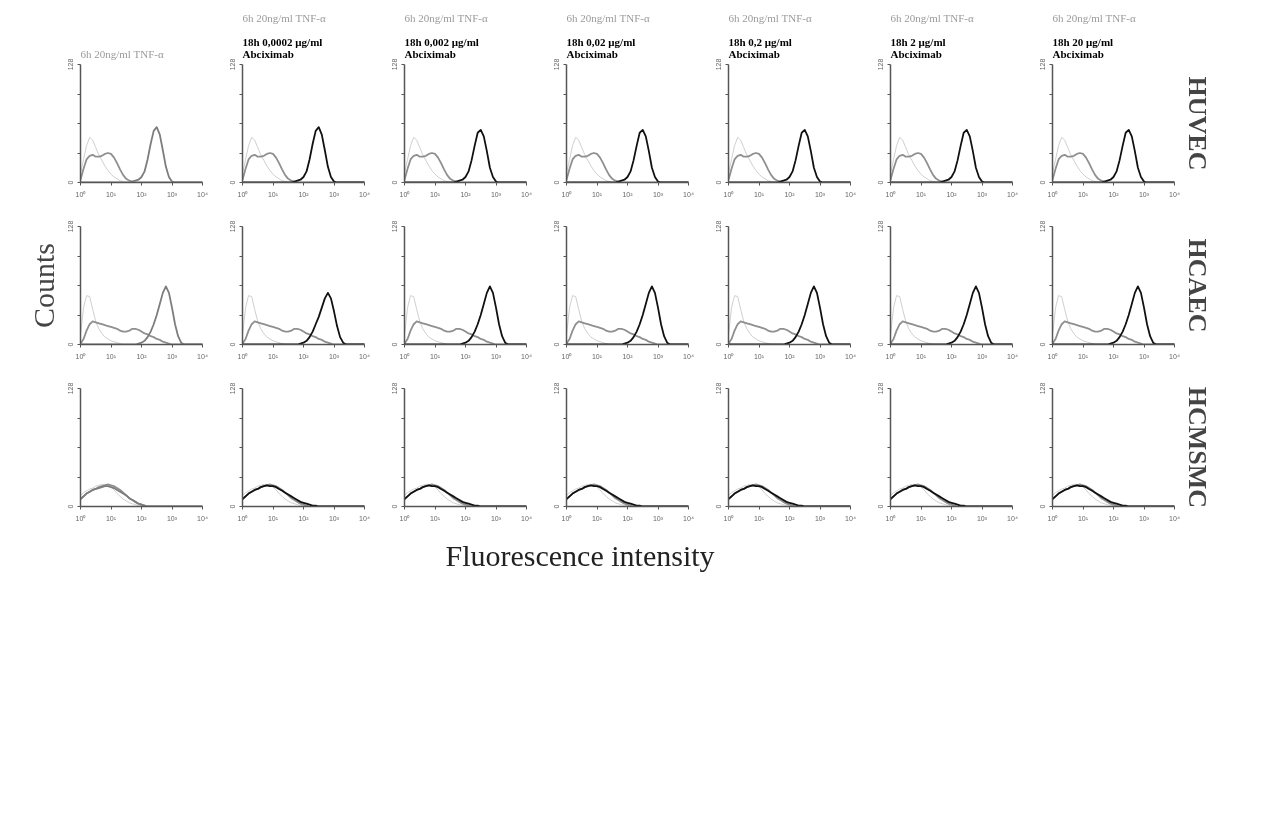 The height and width of the screenshot is (820, 1287). Describe the element at coordinates (1197, 285) in the screenshot. I see `y2-axis-title: HCAEC` at that location.